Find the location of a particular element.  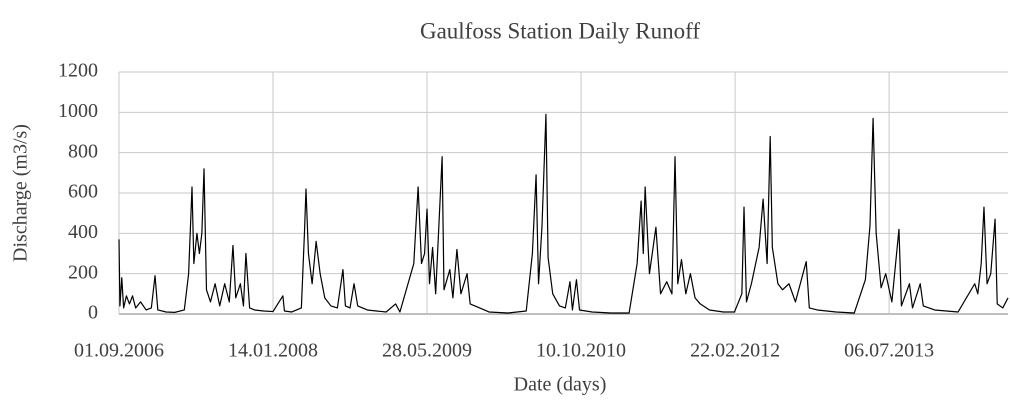

chart-title: Gaulfoss Station Daily Runoff is located at coordinates (560, 30).